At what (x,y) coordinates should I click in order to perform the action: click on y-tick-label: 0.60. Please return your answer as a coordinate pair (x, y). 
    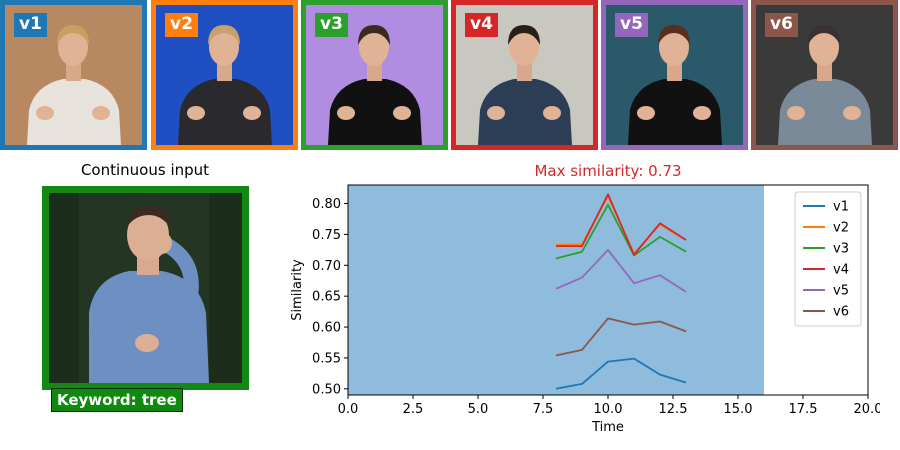
    Looking at the image, I should click on (326, 328).